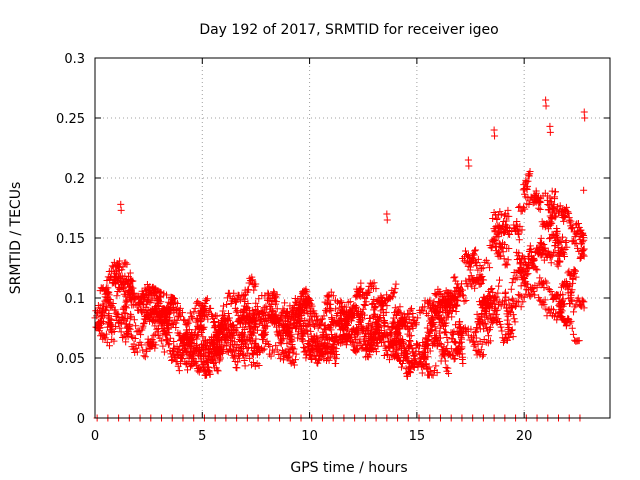 Image resolution: width=640 pixels, height=480 pixels. Describe the element at coordinates (524, 436) in the screenshot. I see `x-tick-label: 20` at that location.